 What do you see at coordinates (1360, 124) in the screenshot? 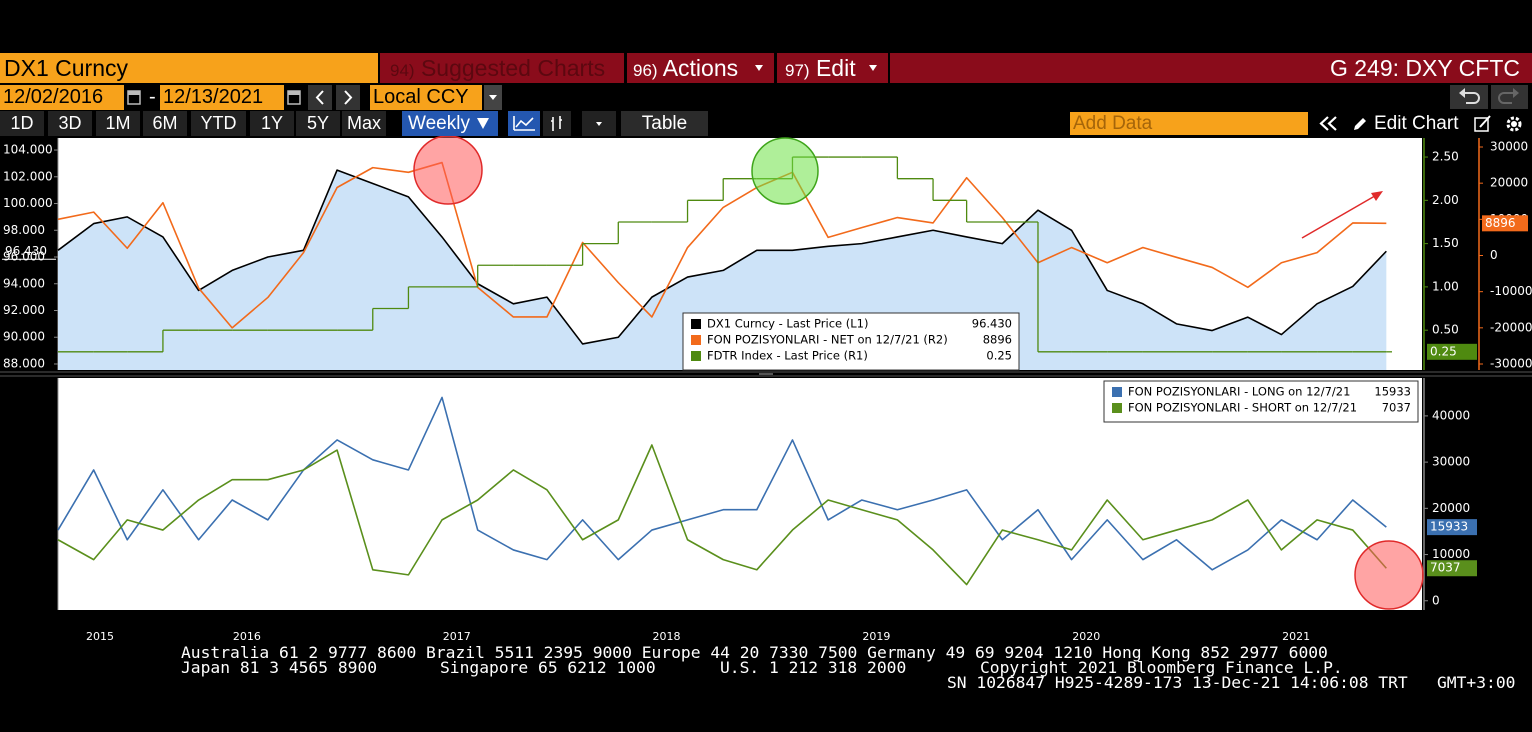
I see `pencil-icon` at bounding box center [1360, 124].